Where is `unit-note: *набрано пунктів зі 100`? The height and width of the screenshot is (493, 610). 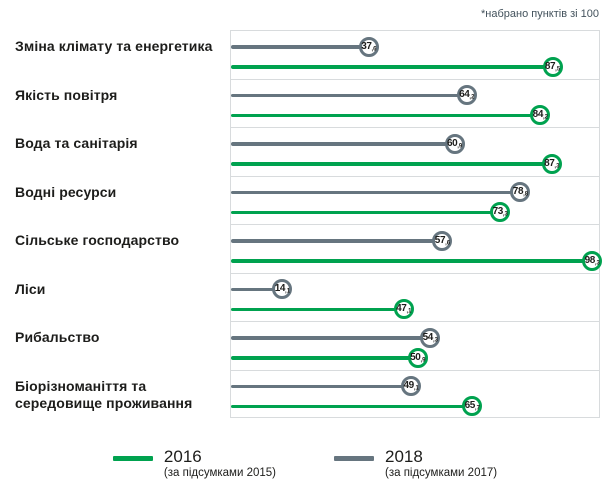 unit-note: *набрано пунктів зі 100 is located at coordinates (539, 14).